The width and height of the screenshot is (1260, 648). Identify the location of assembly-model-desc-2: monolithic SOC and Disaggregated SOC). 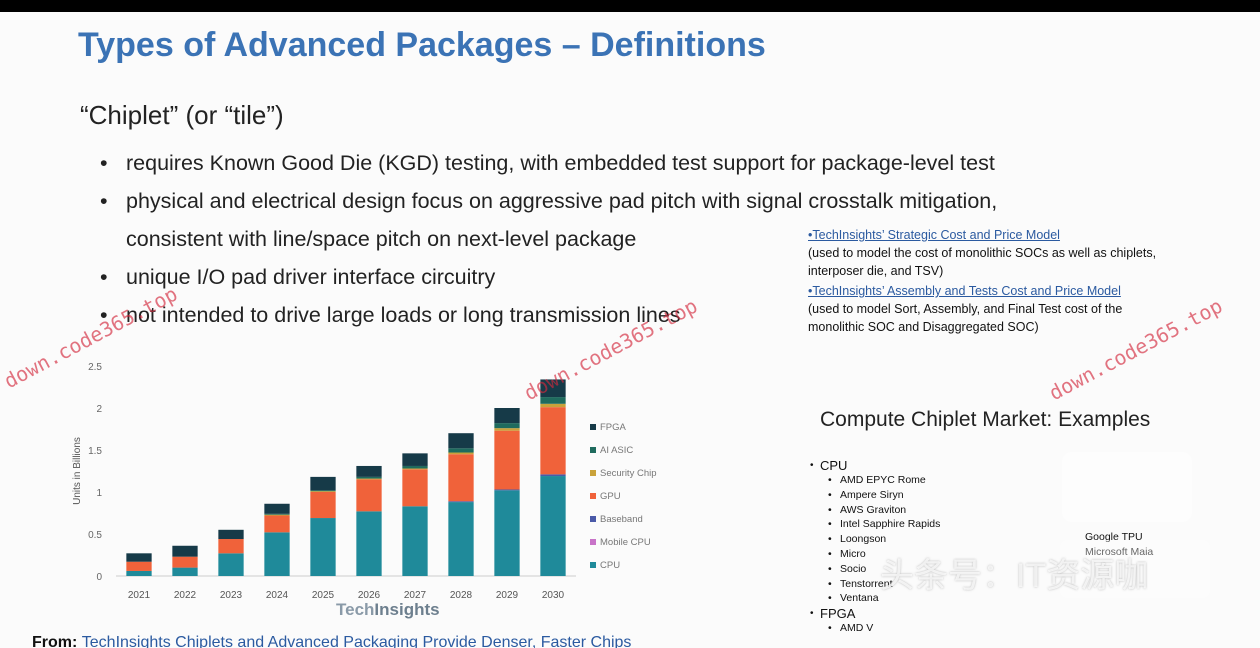
(923, 327).